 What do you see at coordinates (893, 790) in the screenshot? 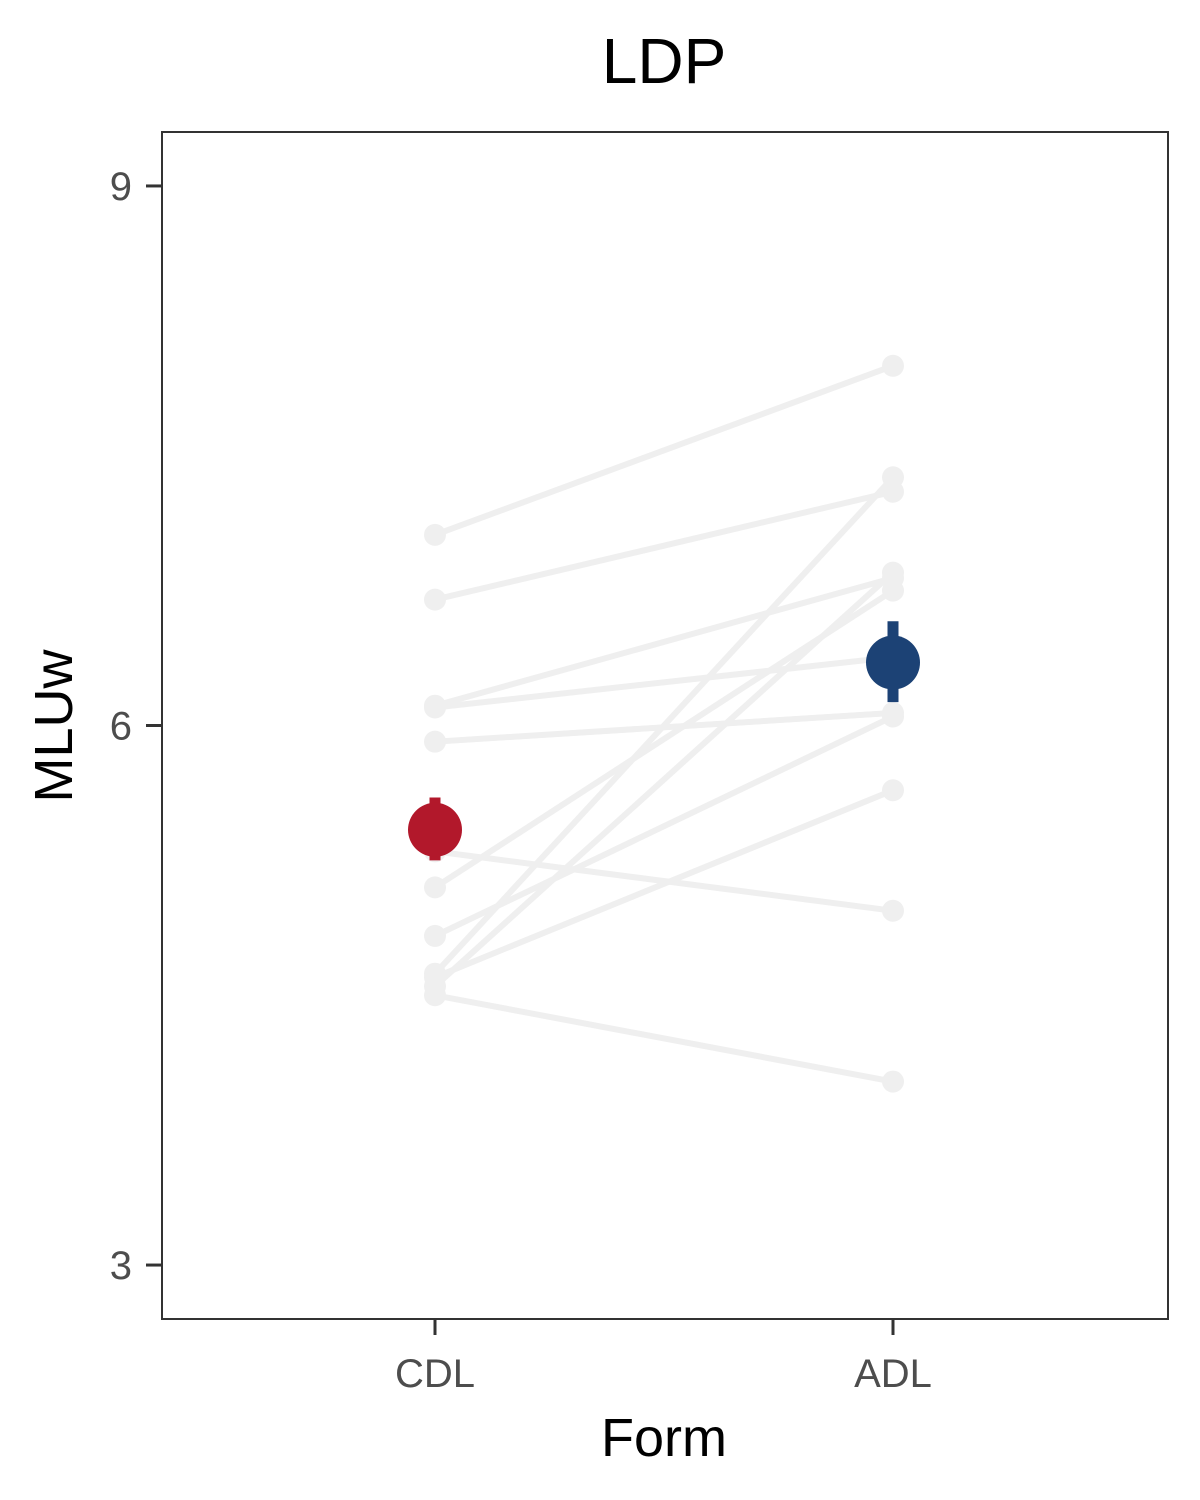
I see `paired-point-10-adl` at bounding box center [893, 790].